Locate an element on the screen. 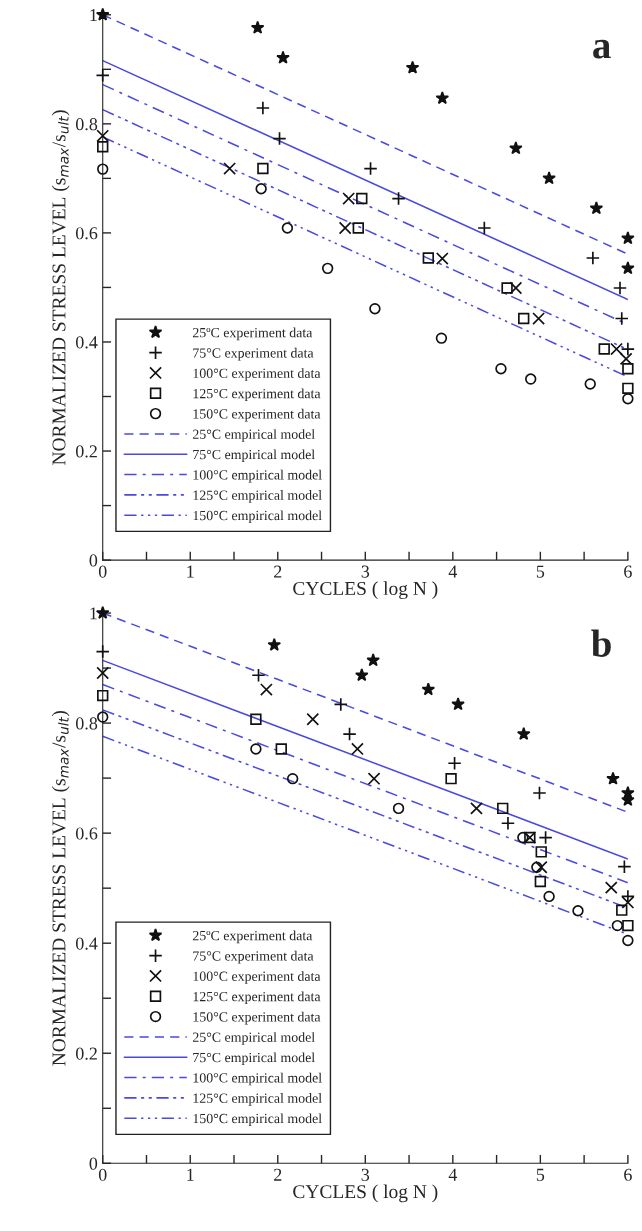 The image size is (642, 1231). annotation: a is located at coordinates (602, 49).